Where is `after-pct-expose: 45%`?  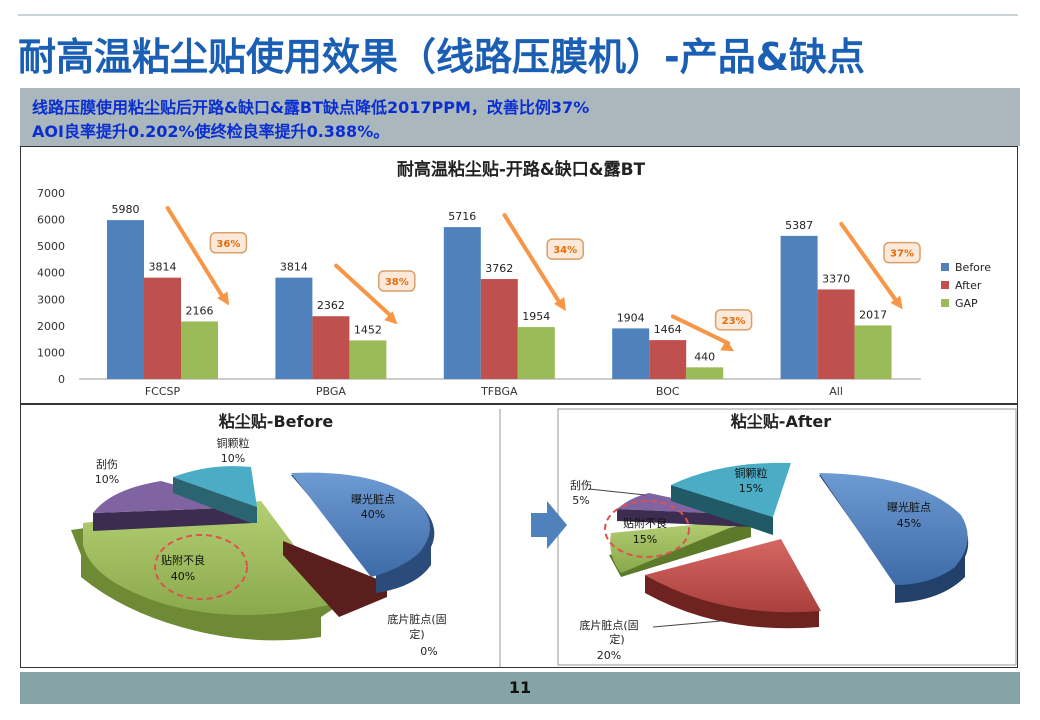 after-pct-expose: 45% is located at coordinates (909, 523).